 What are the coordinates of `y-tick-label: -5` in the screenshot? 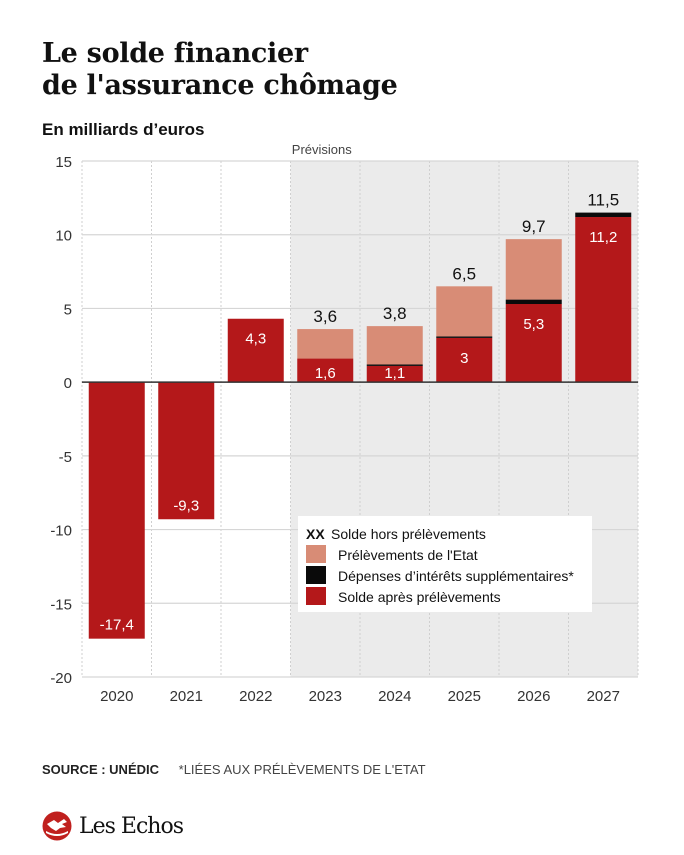 It's located at (65, 457).